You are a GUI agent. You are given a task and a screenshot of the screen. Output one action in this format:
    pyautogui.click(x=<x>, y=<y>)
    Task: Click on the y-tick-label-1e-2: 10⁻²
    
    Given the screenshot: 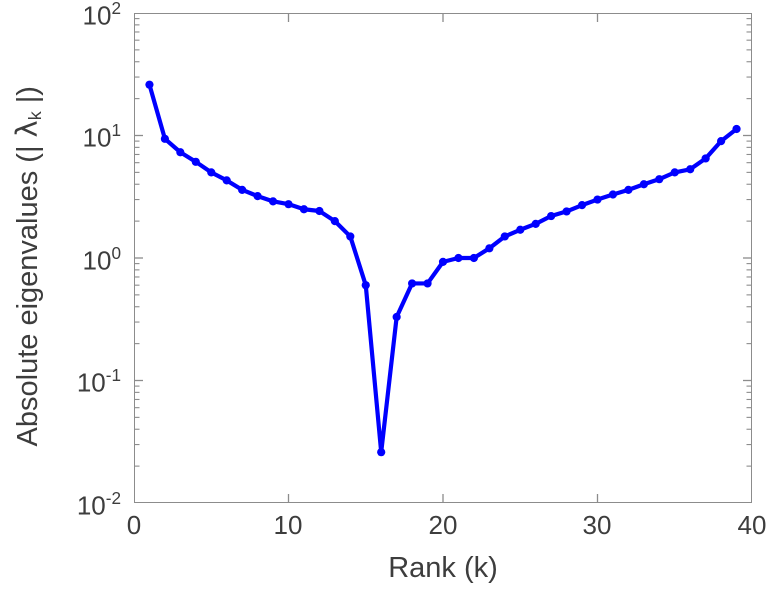 What is the action you would take?
    pyautogui.click(x=98, y=504)
    